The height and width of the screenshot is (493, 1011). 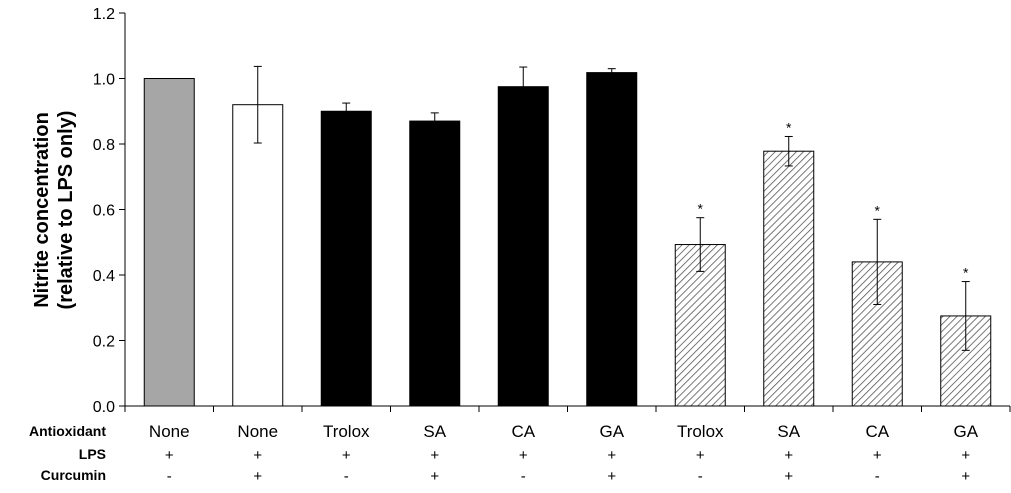 I want to click on y-tick-label: 0.6, so click(x=104, y=211).